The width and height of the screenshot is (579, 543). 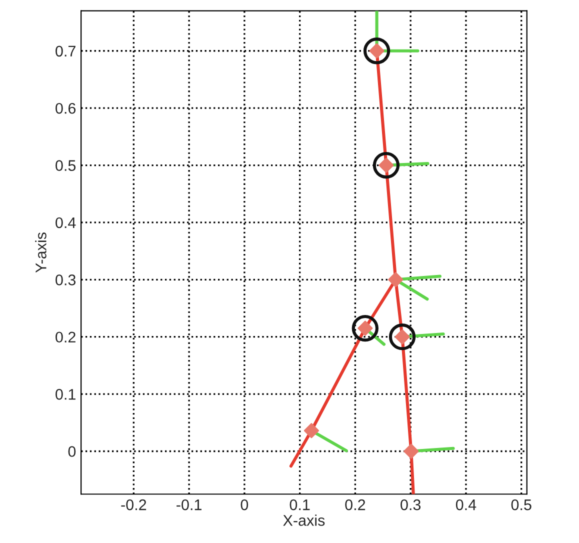 I want to click on x-tick-label: 0.3, so click(x=410, y=504).